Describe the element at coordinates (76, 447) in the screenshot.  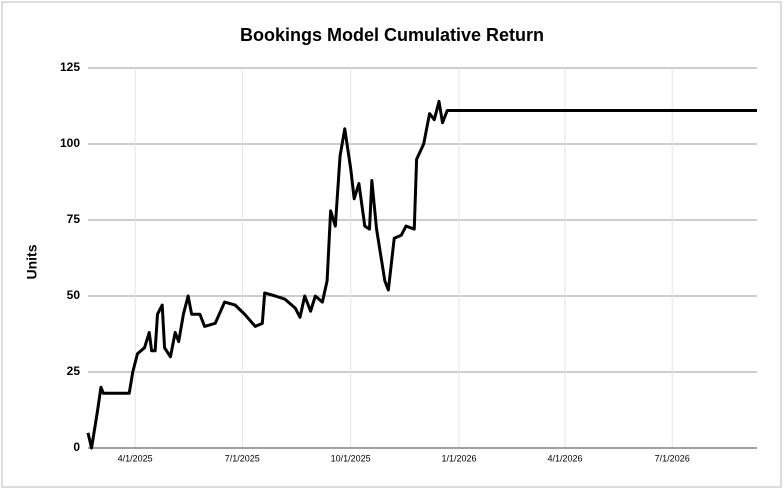
I see `y-tick-label: 0` at that location.